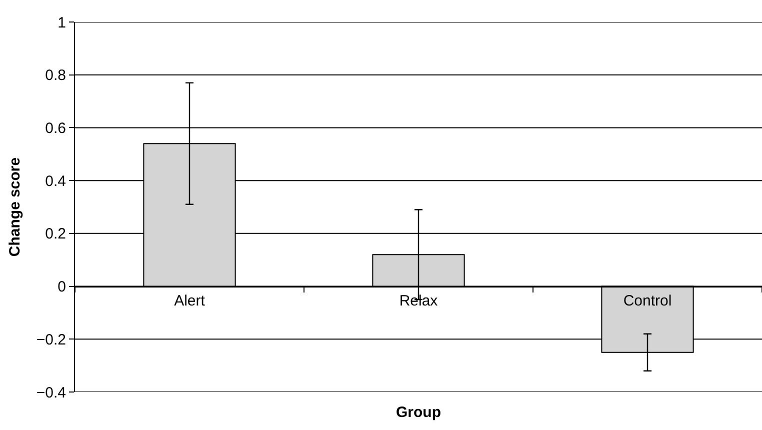  Describe the element at coordinates (55, 181) in the screenshot. I see `y-tick-label: 0.4` at that location.